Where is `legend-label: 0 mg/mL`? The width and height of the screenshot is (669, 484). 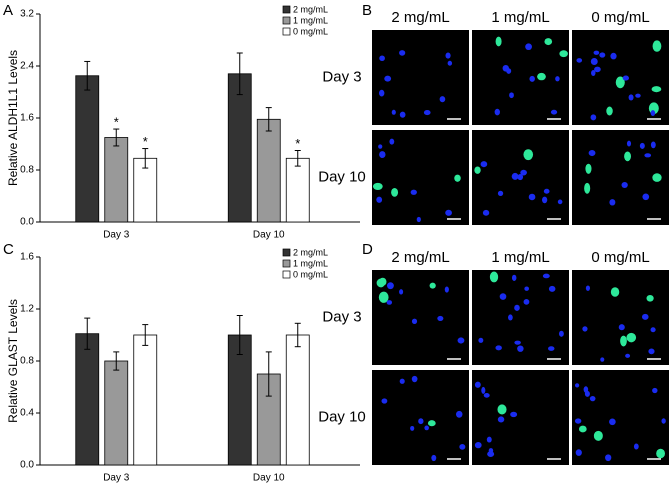
legend-label: 0 mg/mL is located at coordinates (310, 31).